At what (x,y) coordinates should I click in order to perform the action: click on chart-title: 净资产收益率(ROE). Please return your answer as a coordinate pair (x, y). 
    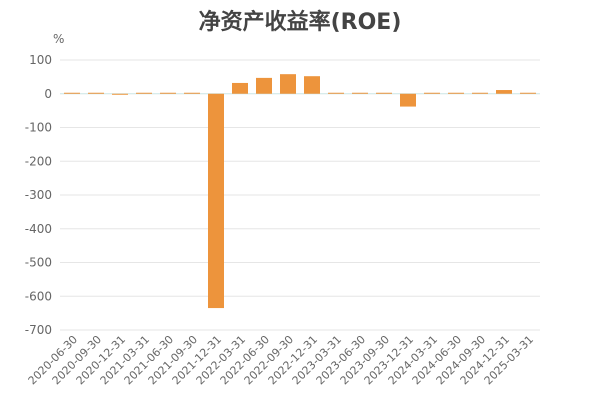
    Looking at the image, I should click on (300, 22).